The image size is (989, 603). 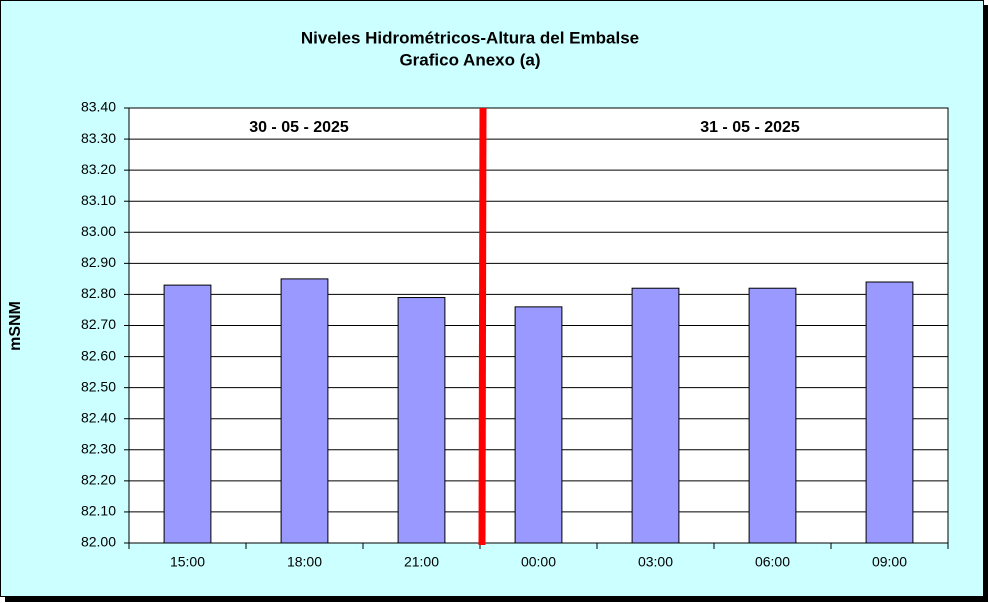 What do you see at coordinates (98, 324) in the screenshot?
I see `y-tick-label: 82.70` at bounding box center [98, 324].